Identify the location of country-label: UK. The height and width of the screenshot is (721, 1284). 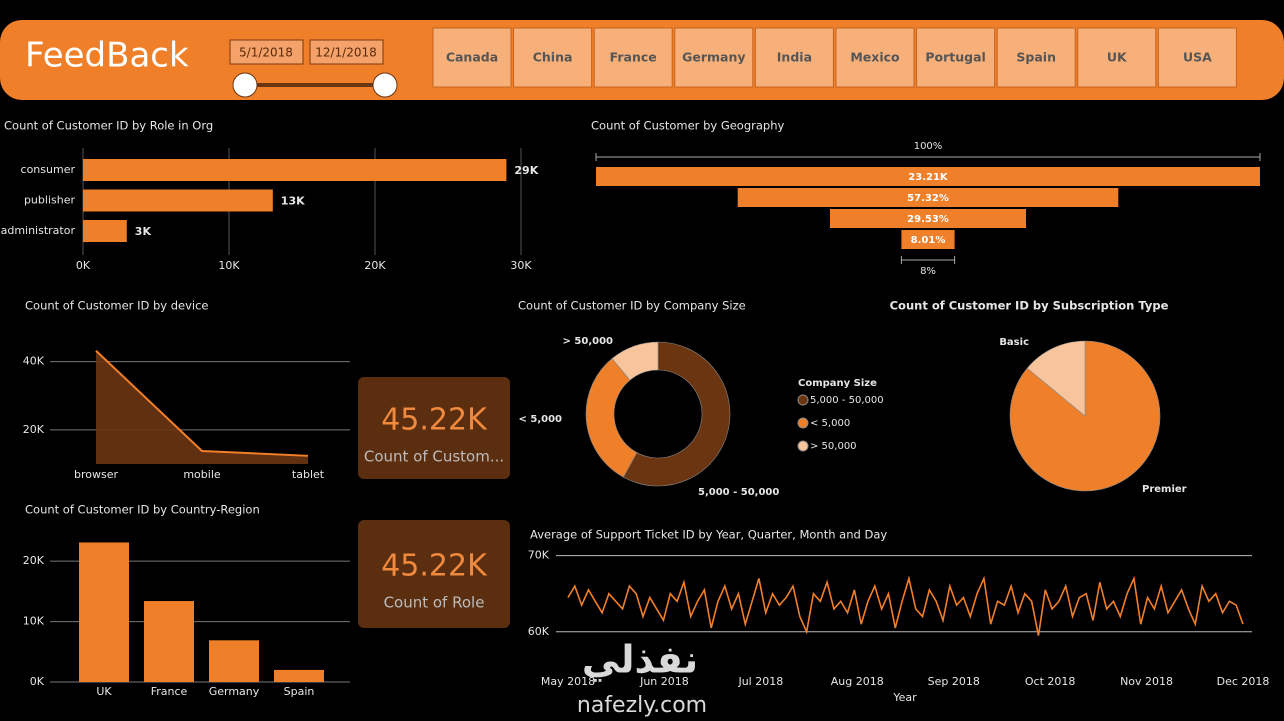
(1117, 57).